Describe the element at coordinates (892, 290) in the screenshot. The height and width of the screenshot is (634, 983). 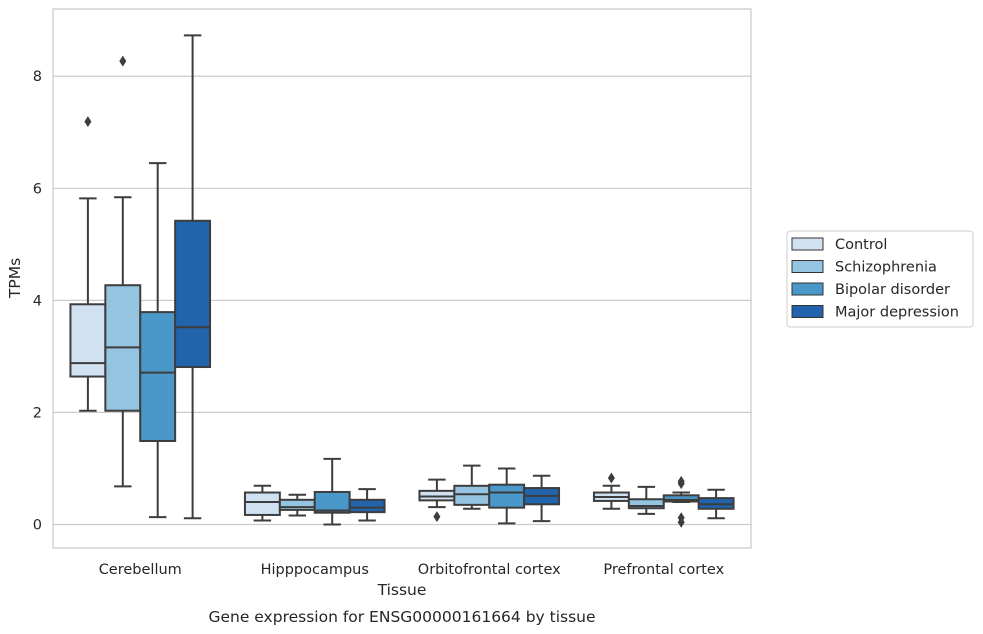
I see `legend-label: Bipolar disorder` at that location.